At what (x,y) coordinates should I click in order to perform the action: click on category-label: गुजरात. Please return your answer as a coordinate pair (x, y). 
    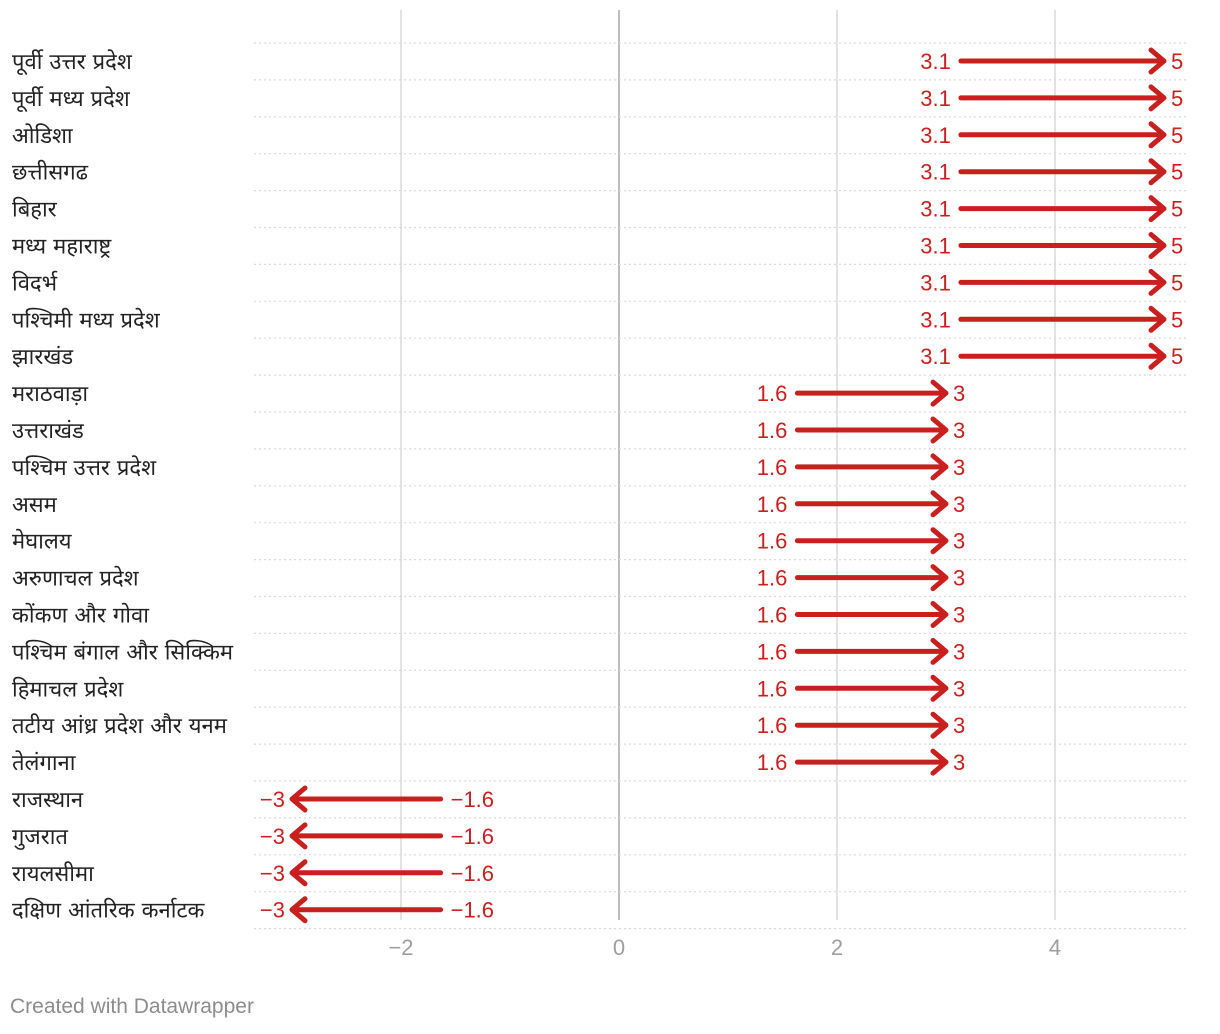
    Looking at the image, I should click on (40, 837).